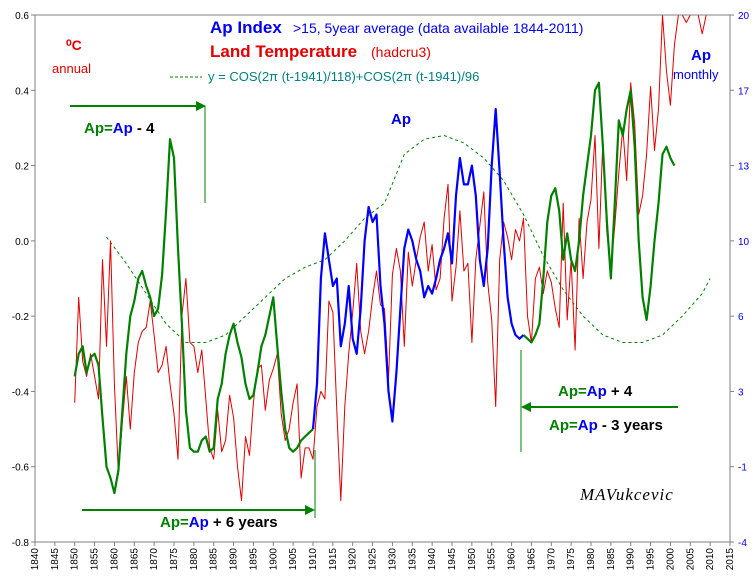  I want to click on author-signature: MAVukcevic, so click(626, 494).